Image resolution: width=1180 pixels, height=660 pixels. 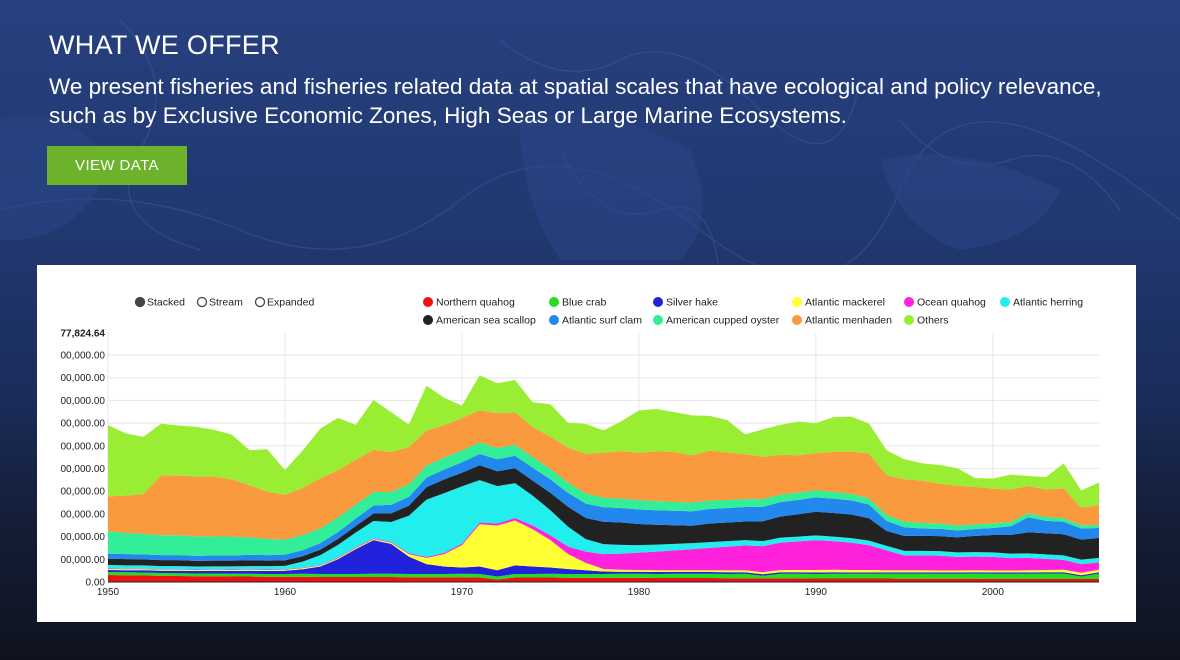 What do you see at coordinates (164, 45) in the screenshot?
I see `page-title: WHAT WE OFFER` at bounding box center [164, 45].